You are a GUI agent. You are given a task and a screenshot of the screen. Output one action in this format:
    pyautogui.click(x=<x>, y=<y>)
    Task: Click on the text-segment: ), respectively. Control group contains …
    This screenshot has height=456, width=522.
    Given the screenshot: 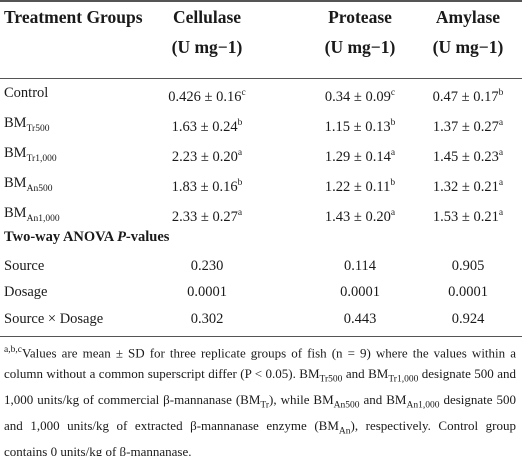 What is the action you would take?
    pyautogui.click(x=260, y=437)
    